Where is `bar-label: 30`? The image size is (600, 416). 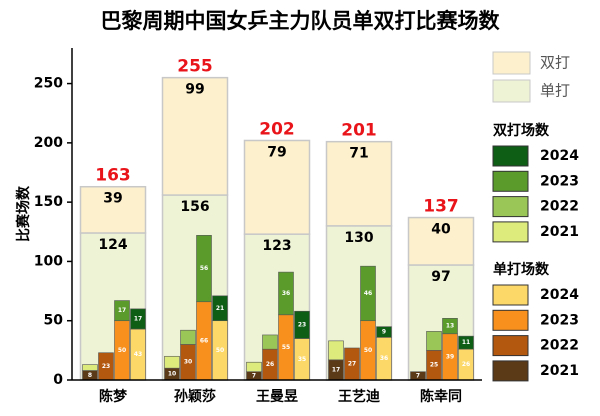 bar-label: 30 is located at coordinates (188, 362).